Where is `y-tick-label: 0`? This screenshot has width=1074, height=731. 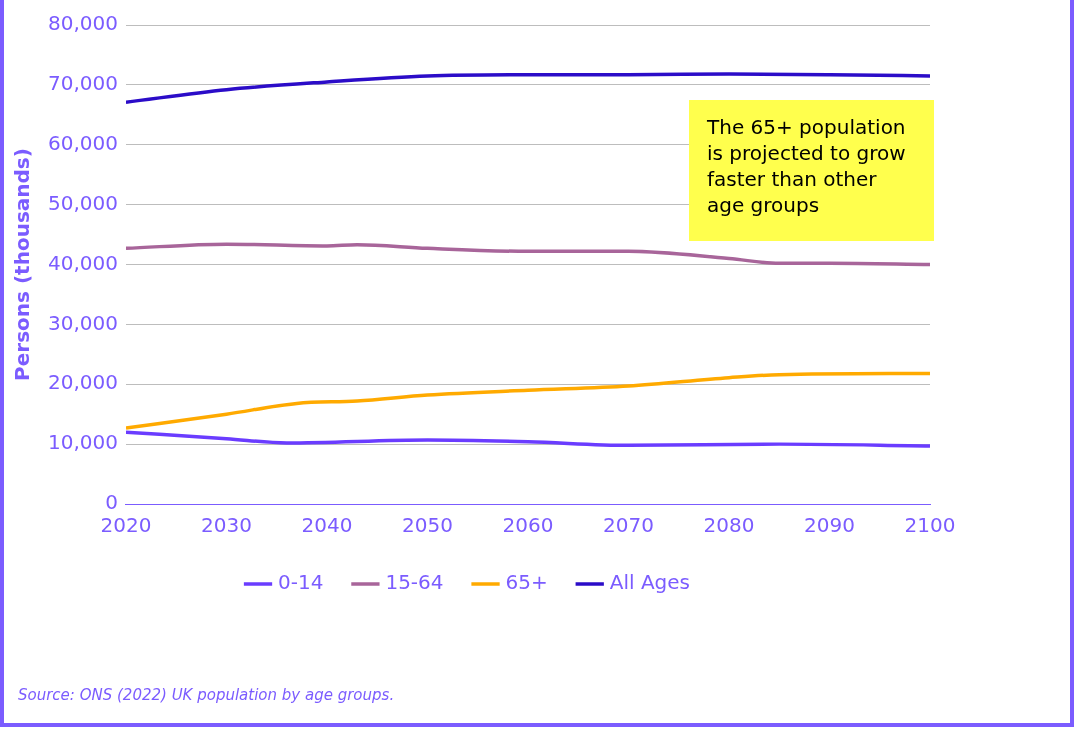
y-tick-label: 0 is located at coordinates (111, 502).